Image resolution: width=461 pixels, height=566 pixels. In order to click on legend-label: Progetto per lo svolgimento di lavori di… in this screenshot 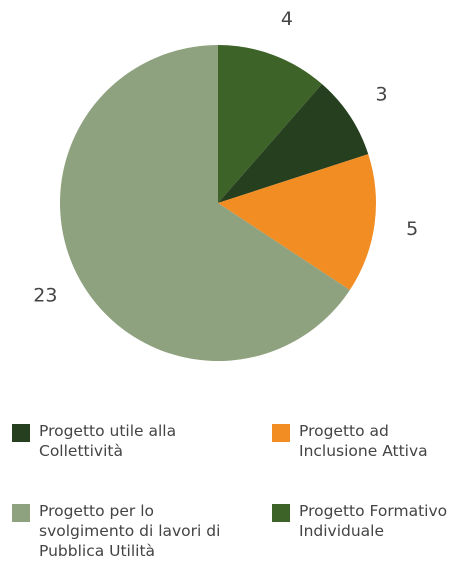, I will do `click(130, 531)`.